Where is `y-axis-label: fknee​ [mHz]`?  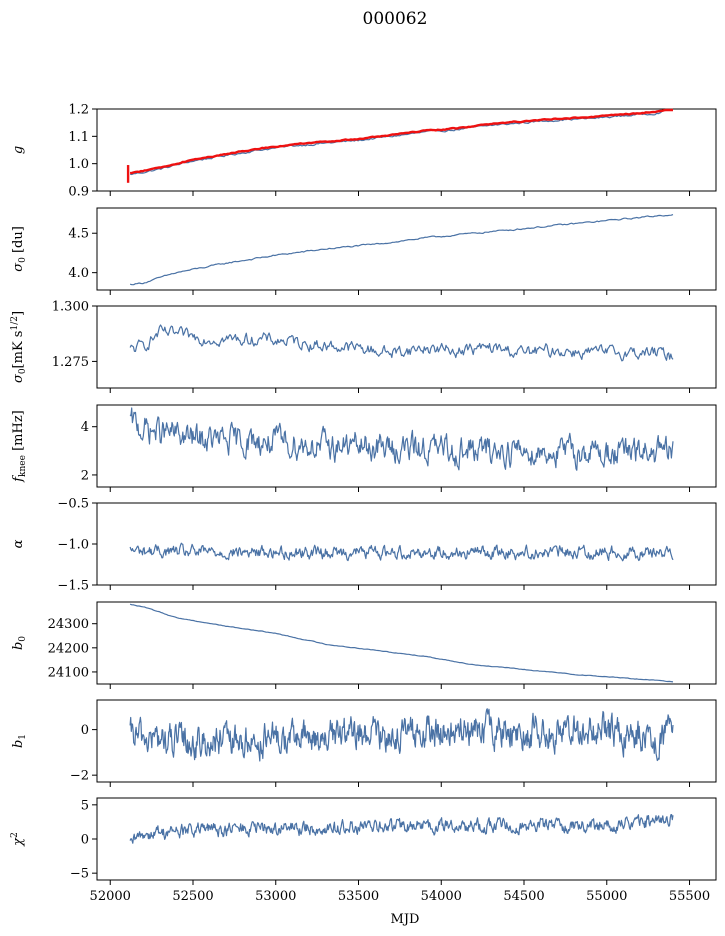
y-axis-label: fknee​ [mHz] is located at coordinates (19, 446).